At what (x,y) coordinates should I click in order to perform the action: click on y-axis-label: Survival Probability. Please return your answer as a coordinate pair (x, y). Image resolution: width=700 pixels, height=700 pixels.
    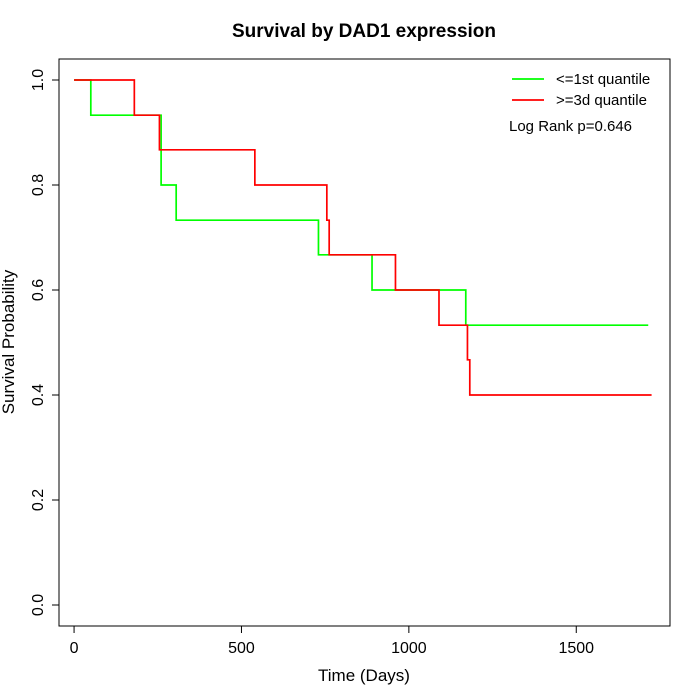
    Looking at the image, I should click on (9, 341).